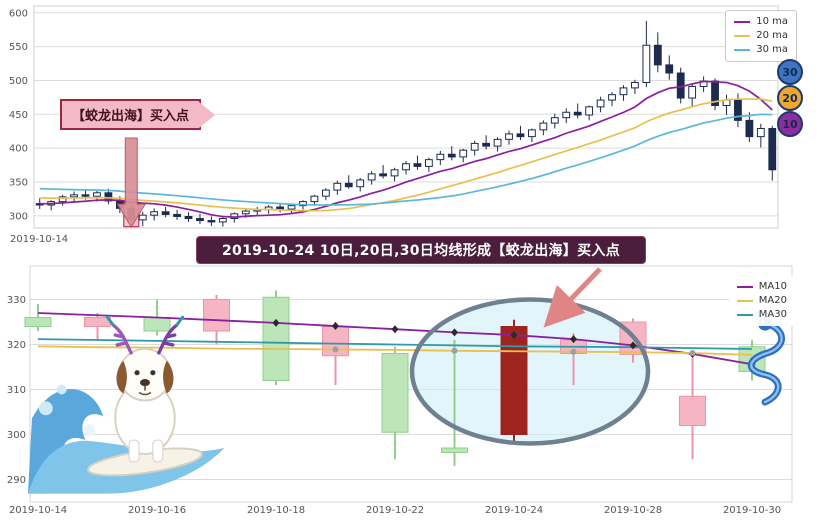 The height and width of the screenshot is (520, 819). I want to click on top-legend-item: 10 ma, so click(761, 22).